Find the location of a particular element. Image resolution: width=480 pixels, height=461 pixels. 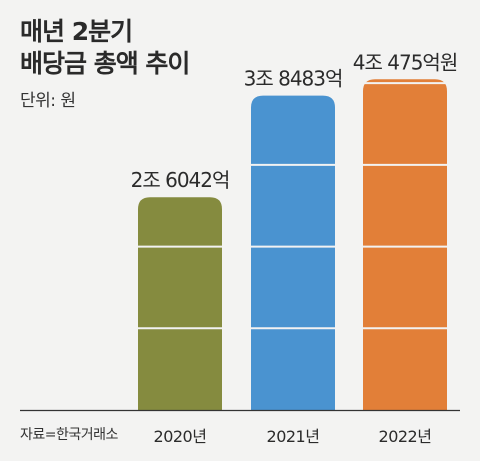

title-block: 매년 2분기 배당금 총액 추이 단위: 원 is located at coordinates (105, 63).